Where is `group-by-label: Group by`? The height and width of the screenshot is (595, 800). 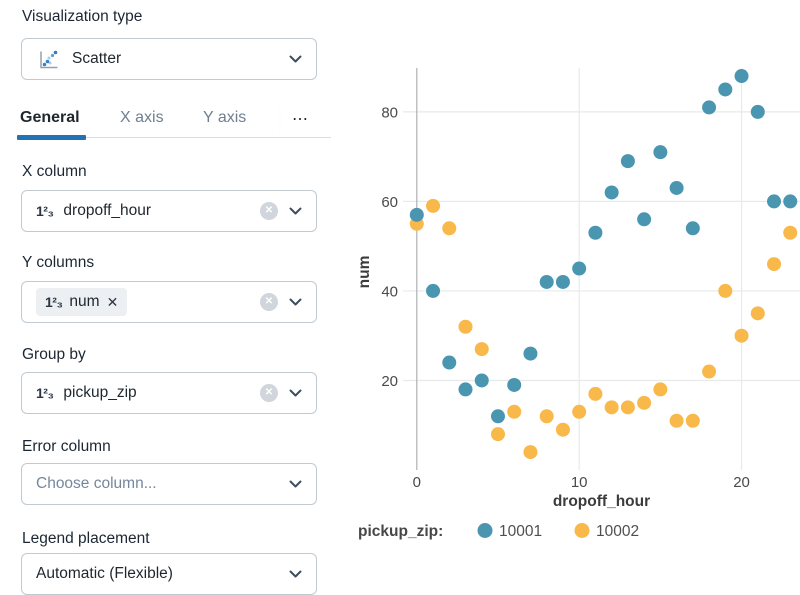 group-by-label: Group by is located at coordinates (54, 354).